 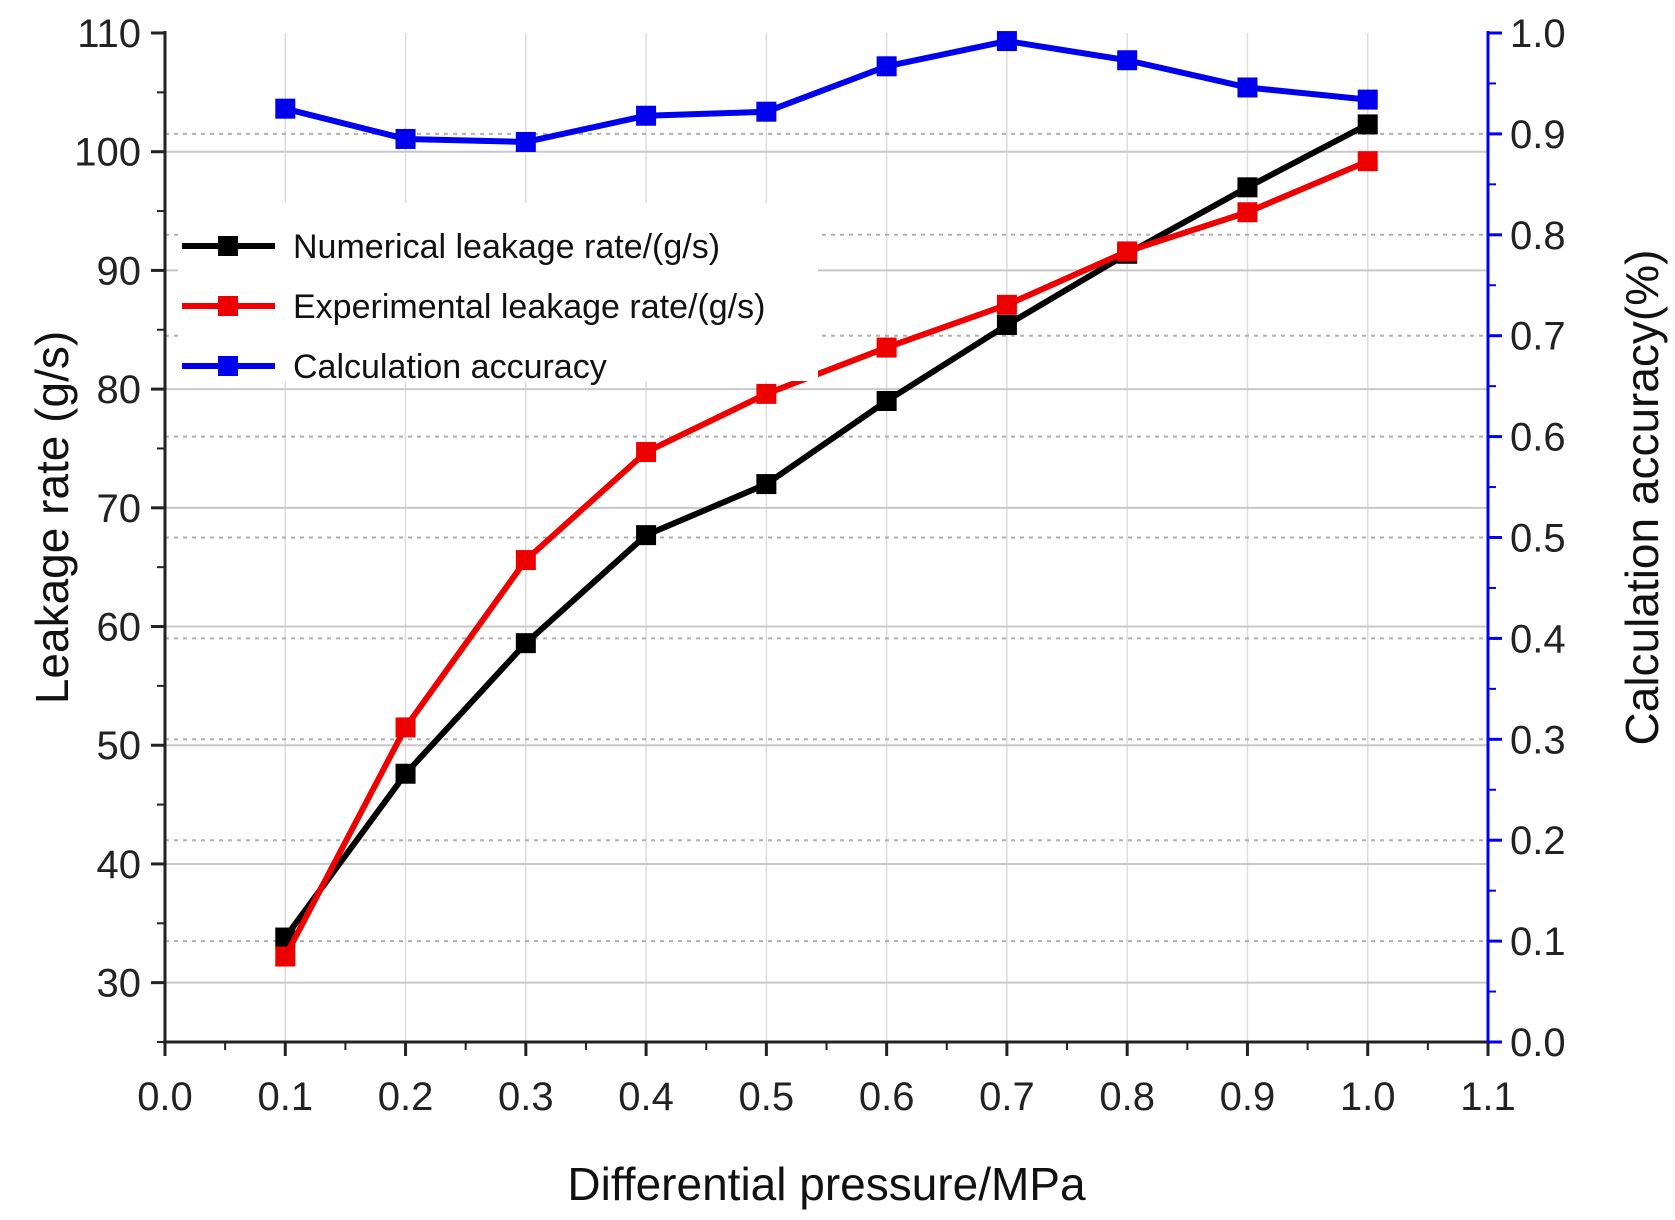 What do you see at coordinates (1127, 1097) in the screenshot?
I see `x-tick-label: 0.8` at bounding box center [1127, 1097].